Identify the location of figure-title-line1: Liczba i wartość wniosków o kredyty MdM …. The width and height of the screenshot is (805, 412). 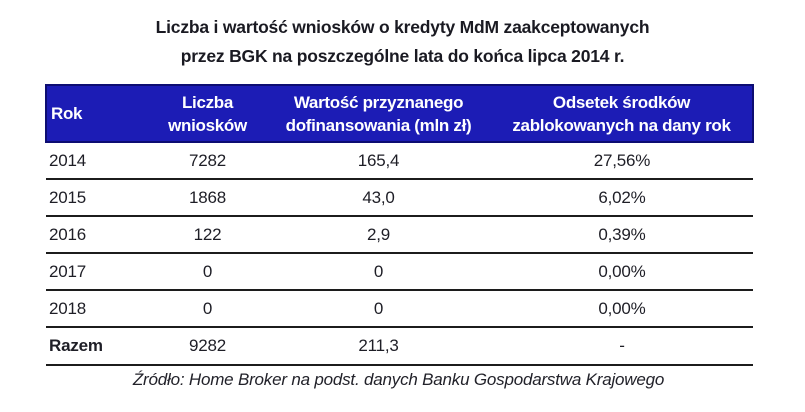
(402, 27).